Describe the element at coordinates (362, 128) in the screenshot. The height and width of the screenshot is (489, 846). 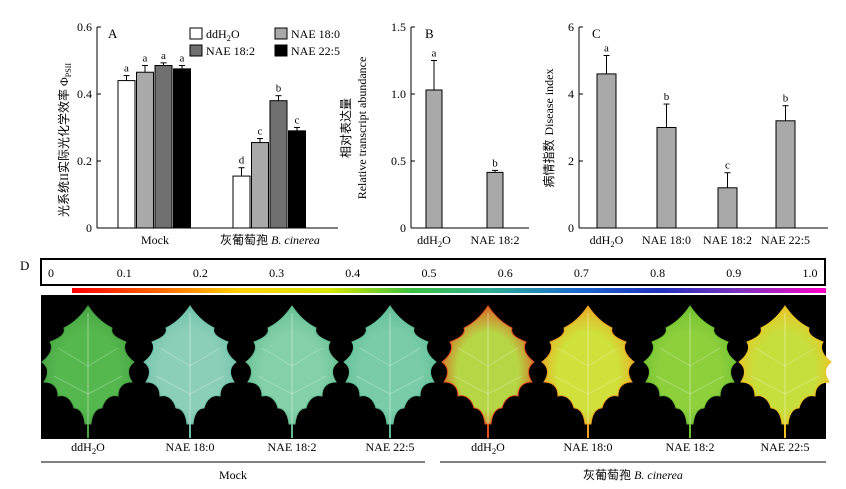
I see `panel-b-ylabel-en: Relative transcript abundance` at that location.